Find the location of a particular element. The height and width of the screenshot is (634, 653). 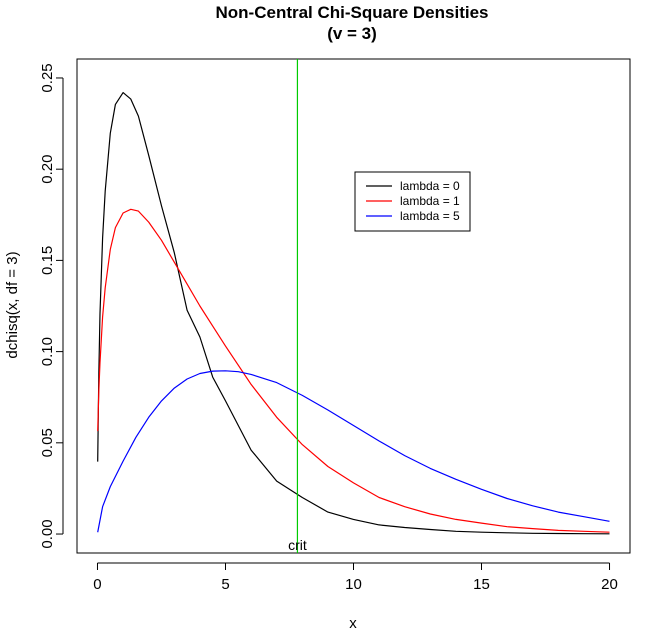

y-tick-label: 0.20 is located at coordinates (47, 169).